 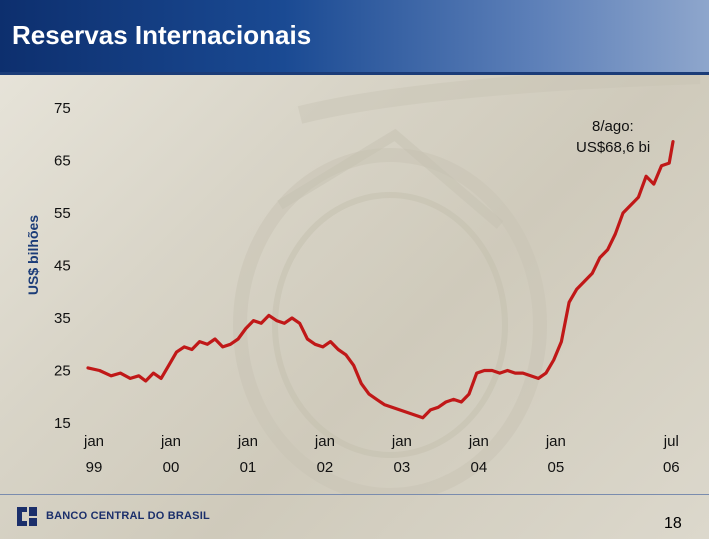 I want to click on page-number: 18, so click(x=673, y=523).